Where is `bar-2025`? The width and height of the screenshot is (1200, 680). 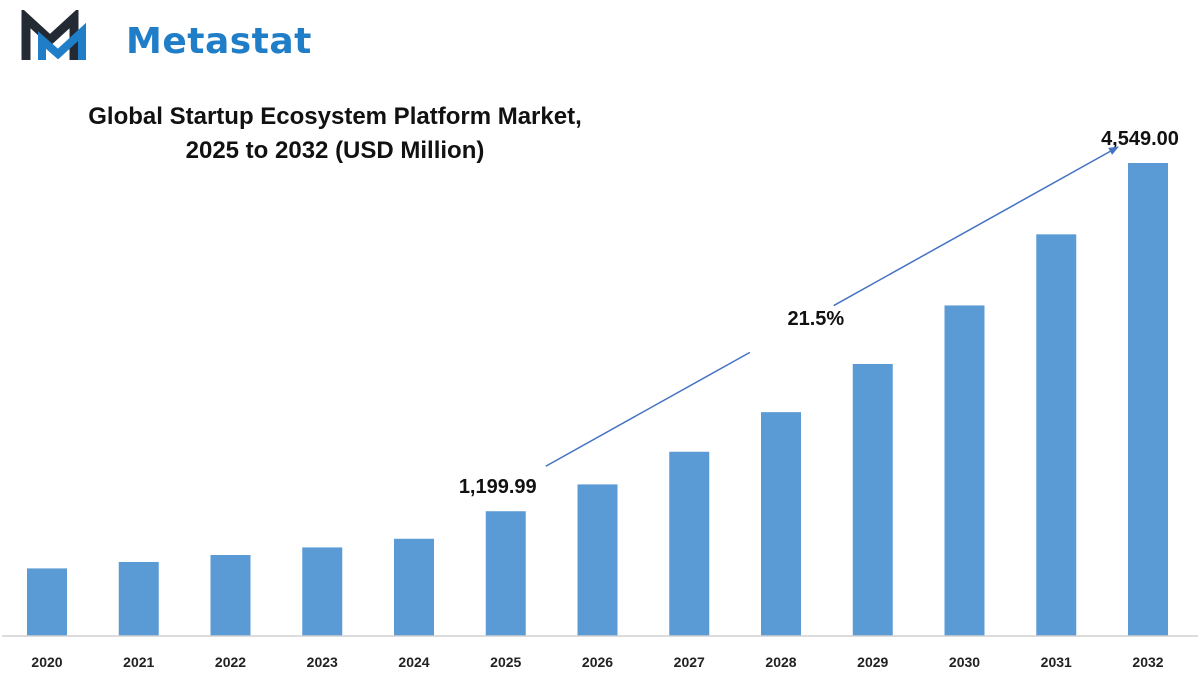
bar-2025 is located at coordinates (505, 573).